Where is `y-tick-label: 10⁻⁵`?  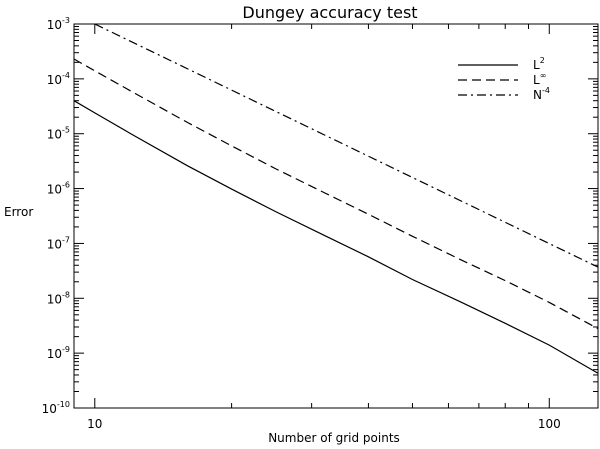 y-tick-label: 10⁻⁵ is located at coordinates (58, 134).